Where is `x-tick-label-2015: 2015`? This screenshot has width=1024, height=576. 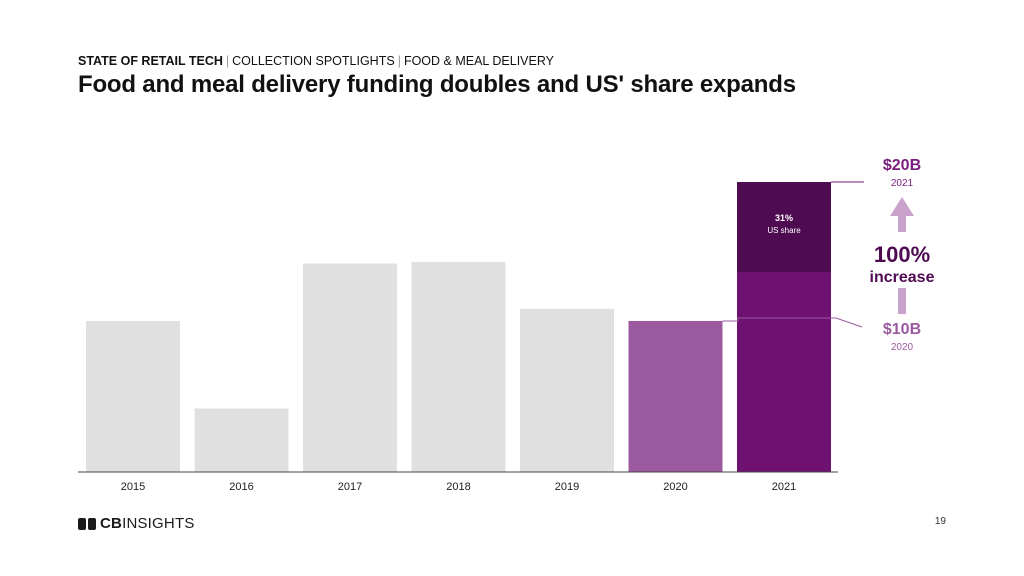
x-tick-label-2015: 2015 is located at coordinates (133, 487).